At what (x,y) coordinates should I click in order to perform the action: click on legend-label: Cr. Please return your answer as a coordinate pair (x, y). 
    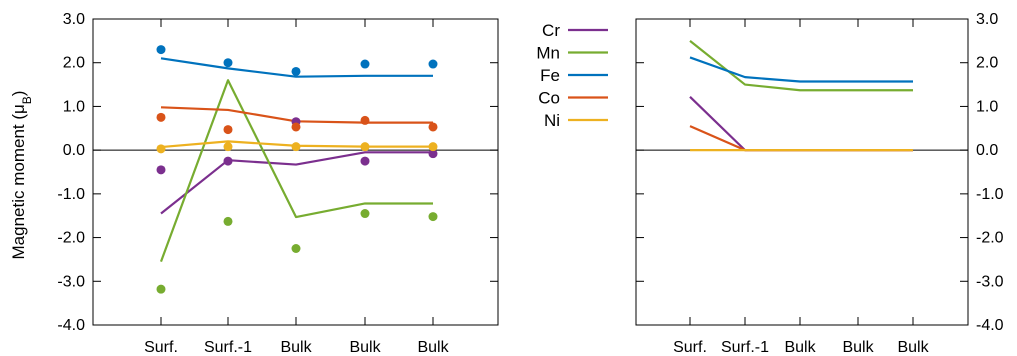
    Looking at the image, I should click on (551, 30).